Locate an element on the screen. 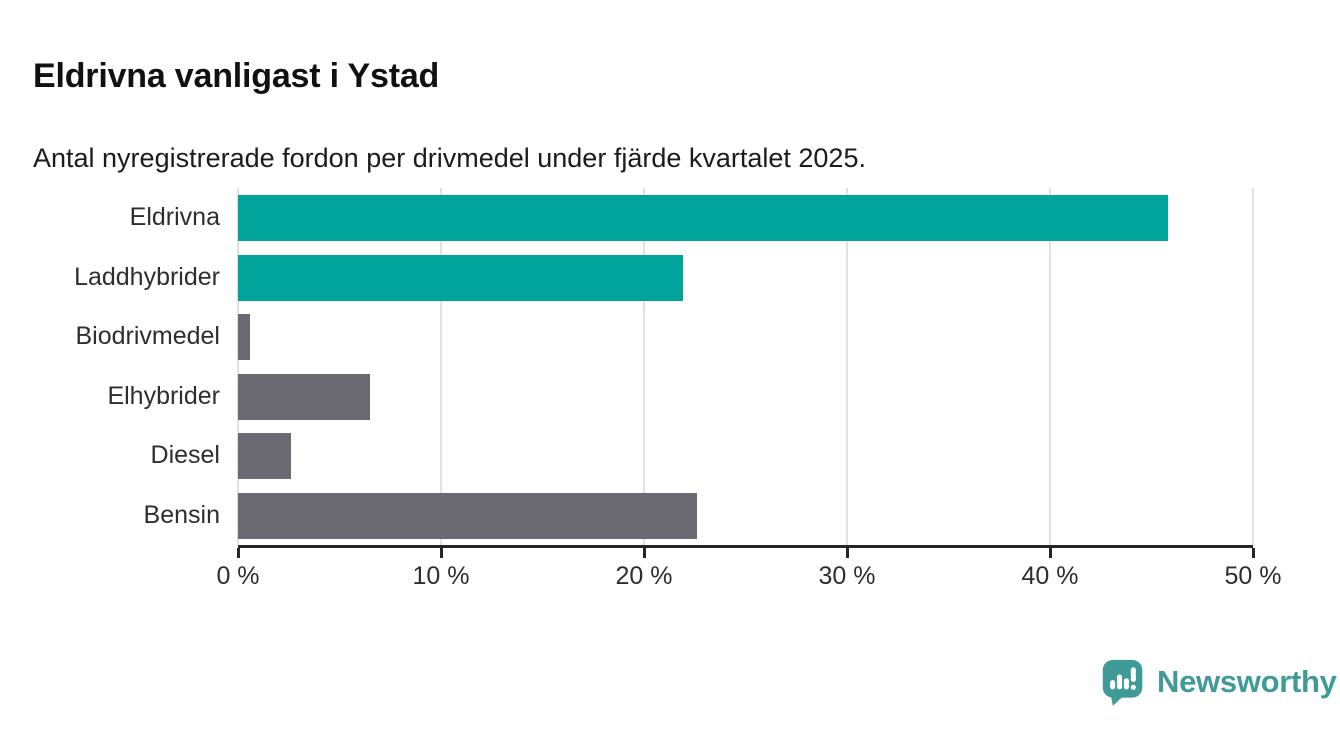 Image resolution: width=1340 pixels, height=733 pixels. category-label-diesel: Diesel is located at coordinates (185, 455).